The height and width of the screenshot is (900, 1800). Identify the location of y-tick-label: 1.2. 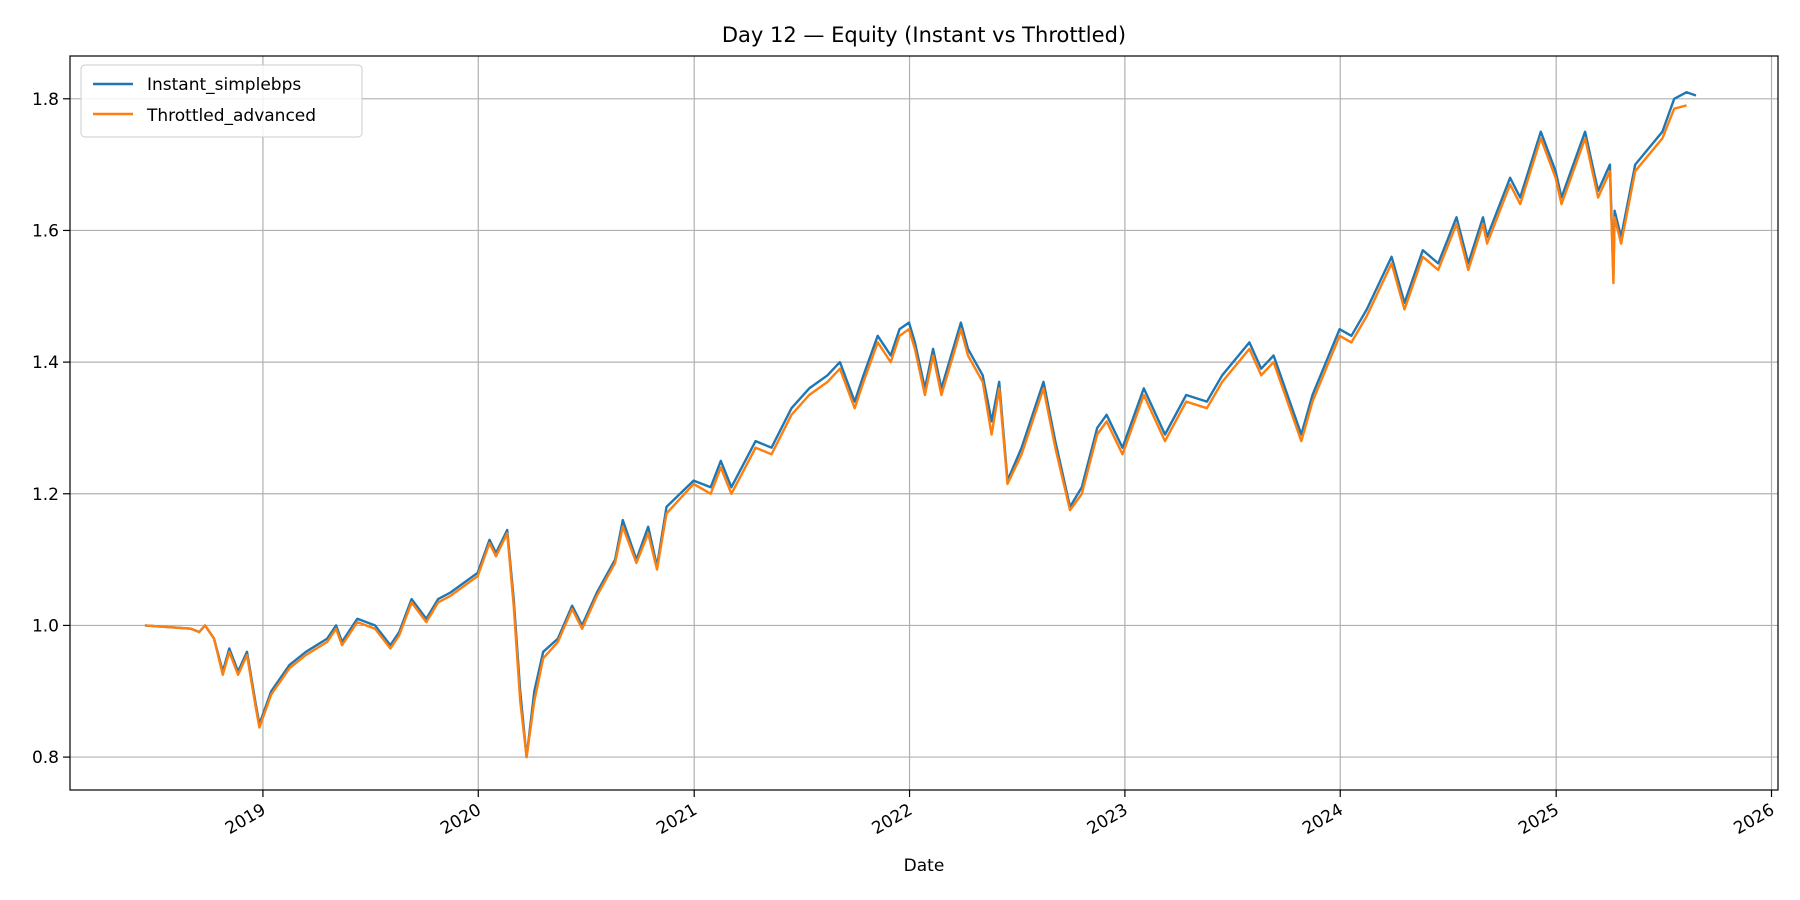
(45, 495).